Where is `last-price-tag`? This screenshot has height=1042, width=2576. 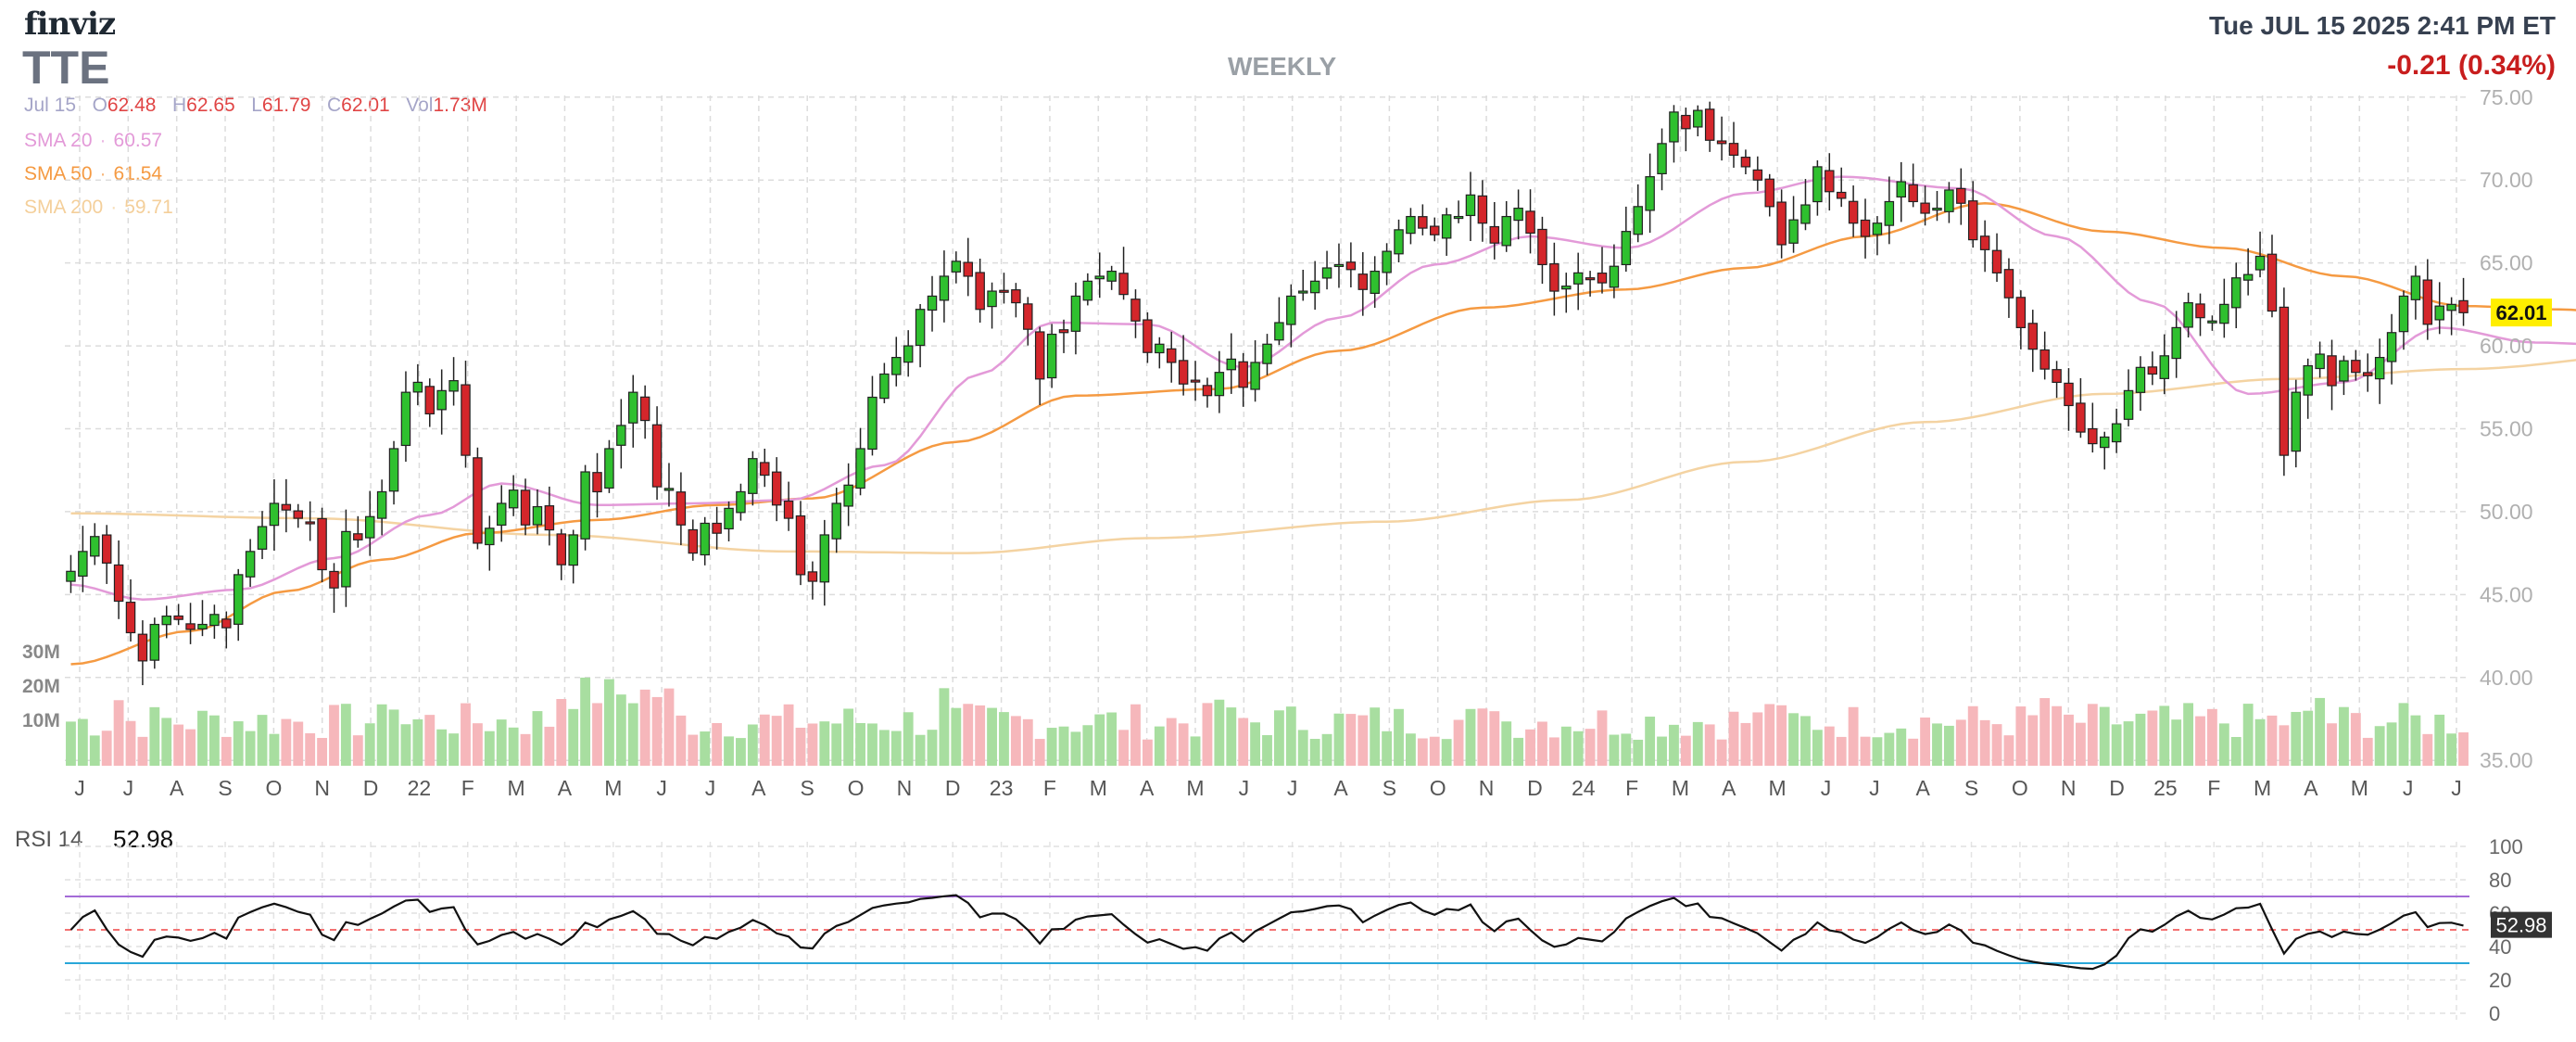
last-price-tag is located at coordinates (2521, 313).